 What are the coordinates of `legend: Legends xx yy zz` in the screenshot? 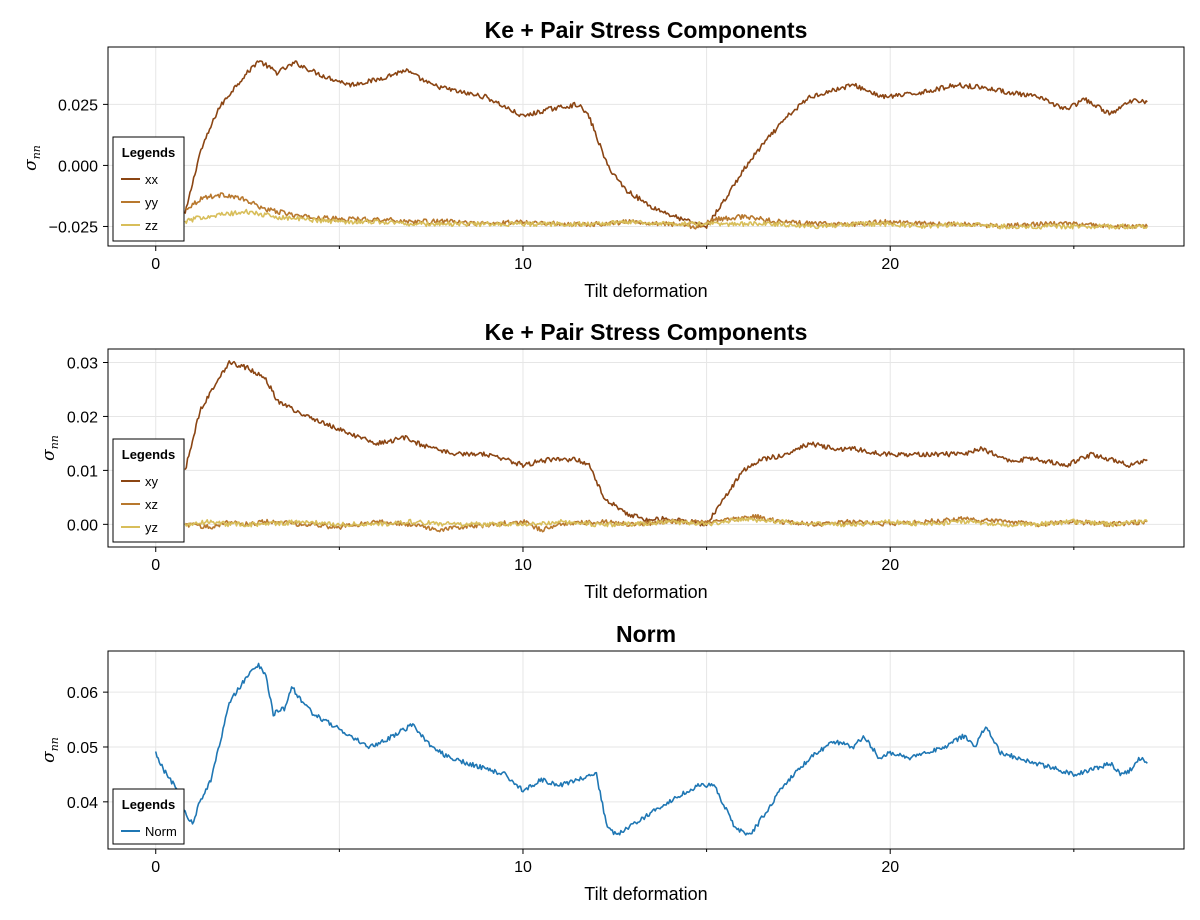 It's located at (148, 189).